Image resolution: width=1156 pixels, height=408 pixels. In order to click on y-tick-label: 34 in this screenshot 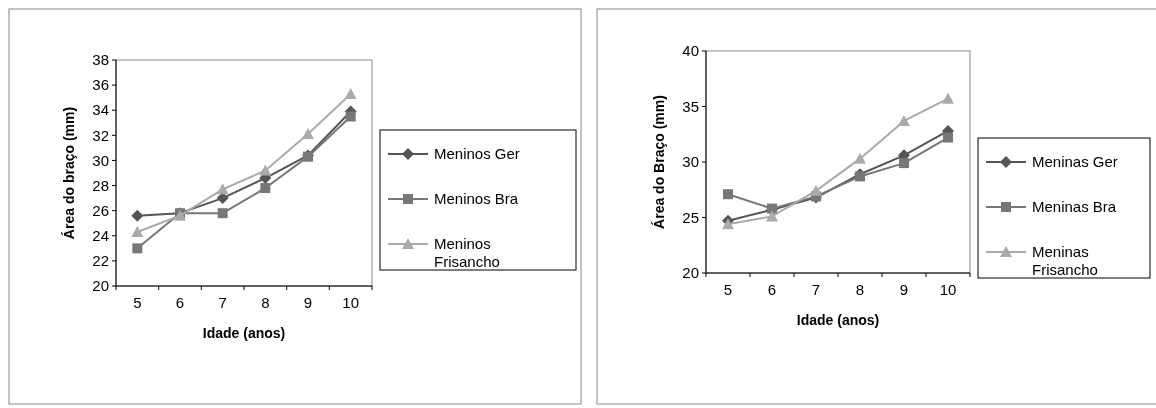, I will do `click(100, 110)`.